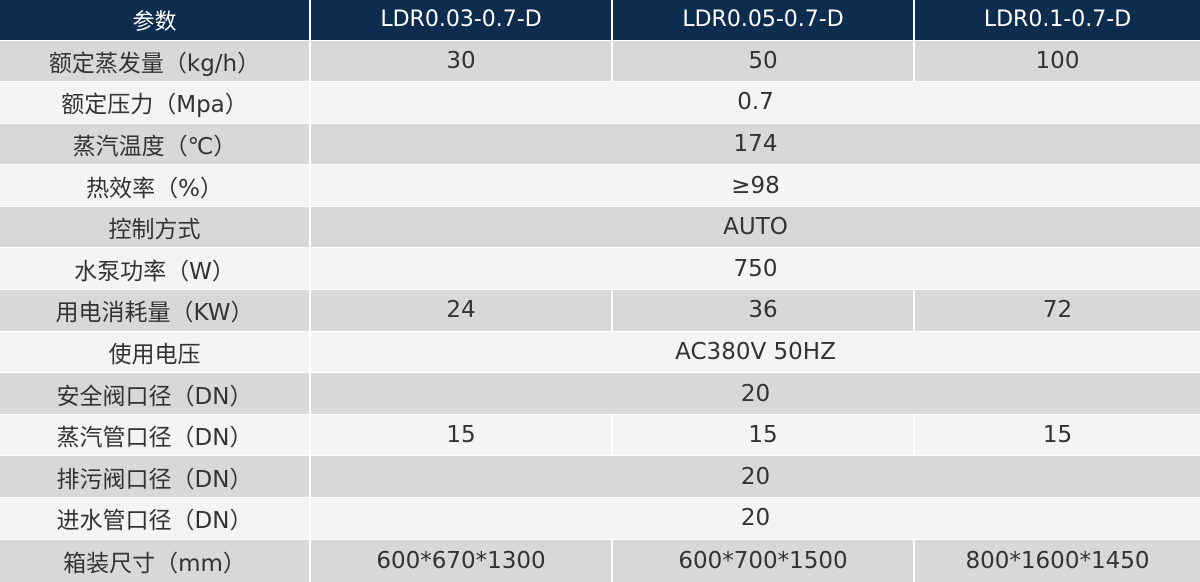 This screenshot has width=1200, height=582. I want to click on table-row: 额定压力（Mpa） 0.7, so click(600, 102).